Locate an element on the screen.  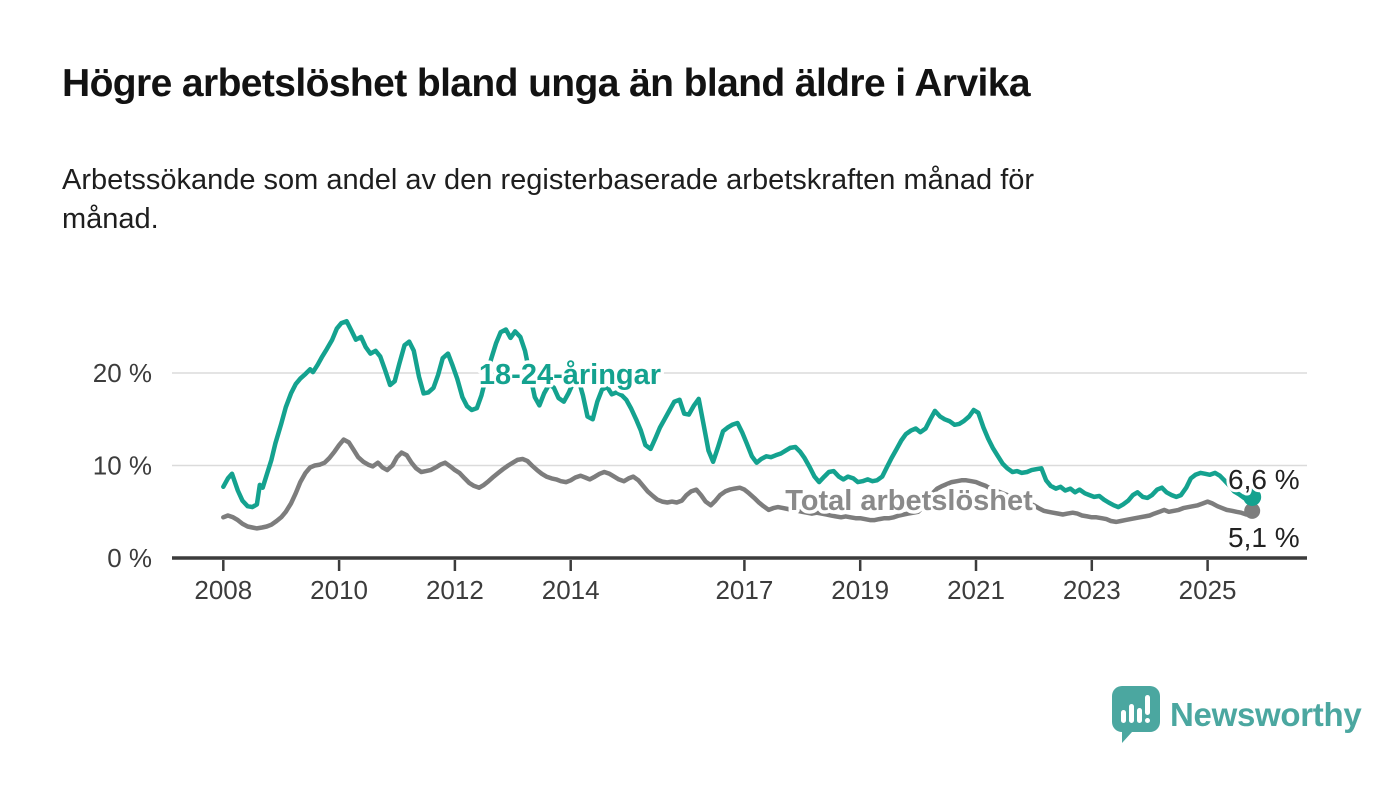
end-value-label-youth: 6,6 % is located at coordinates (1264, 479).